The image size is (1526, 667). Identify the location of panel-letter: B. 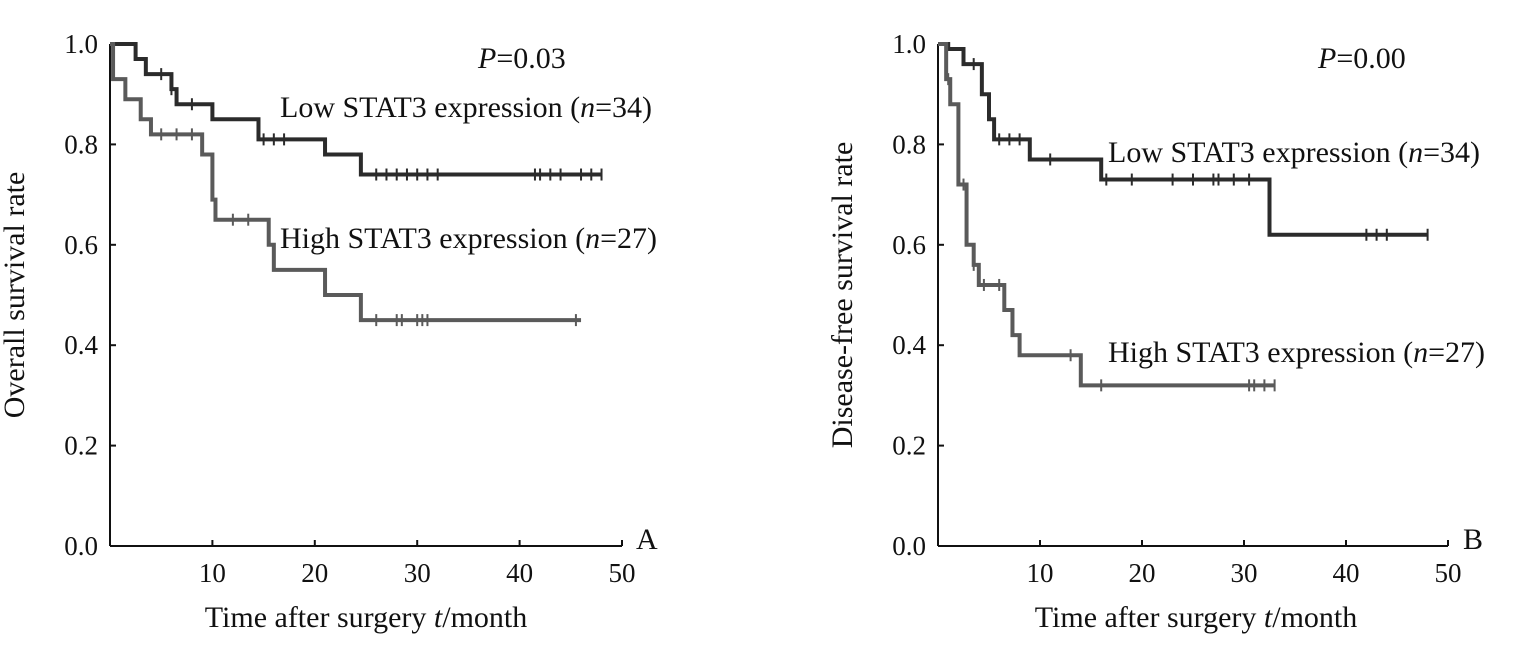
(1473, 539).